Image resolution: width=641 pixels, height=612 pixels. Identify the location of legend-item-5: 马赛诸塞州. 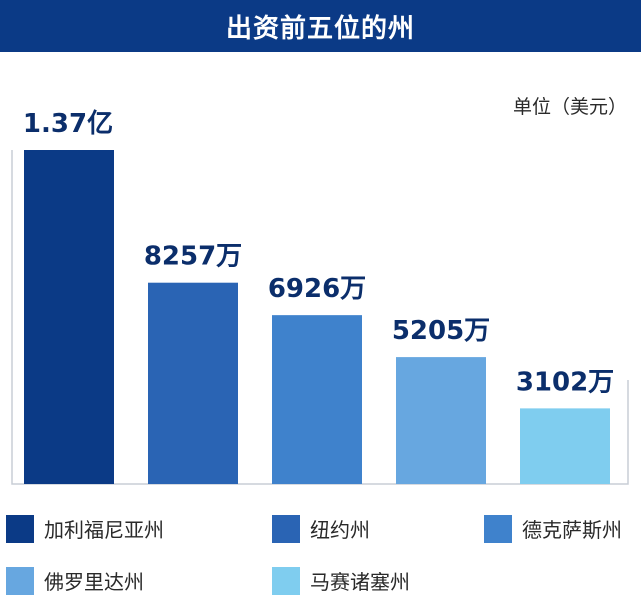
(341, 580).